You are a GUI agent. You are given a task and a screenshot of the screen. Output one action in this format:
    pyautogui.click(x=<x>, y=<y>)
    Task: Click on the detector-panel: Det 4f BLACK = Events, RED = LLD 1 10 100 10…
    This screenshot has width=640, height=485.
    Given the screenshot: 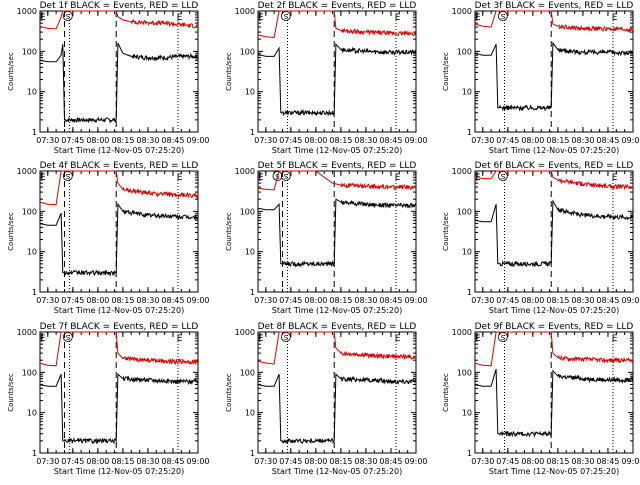 What is the action you would take?
    pyautogui.click(x=108, y=238)
    